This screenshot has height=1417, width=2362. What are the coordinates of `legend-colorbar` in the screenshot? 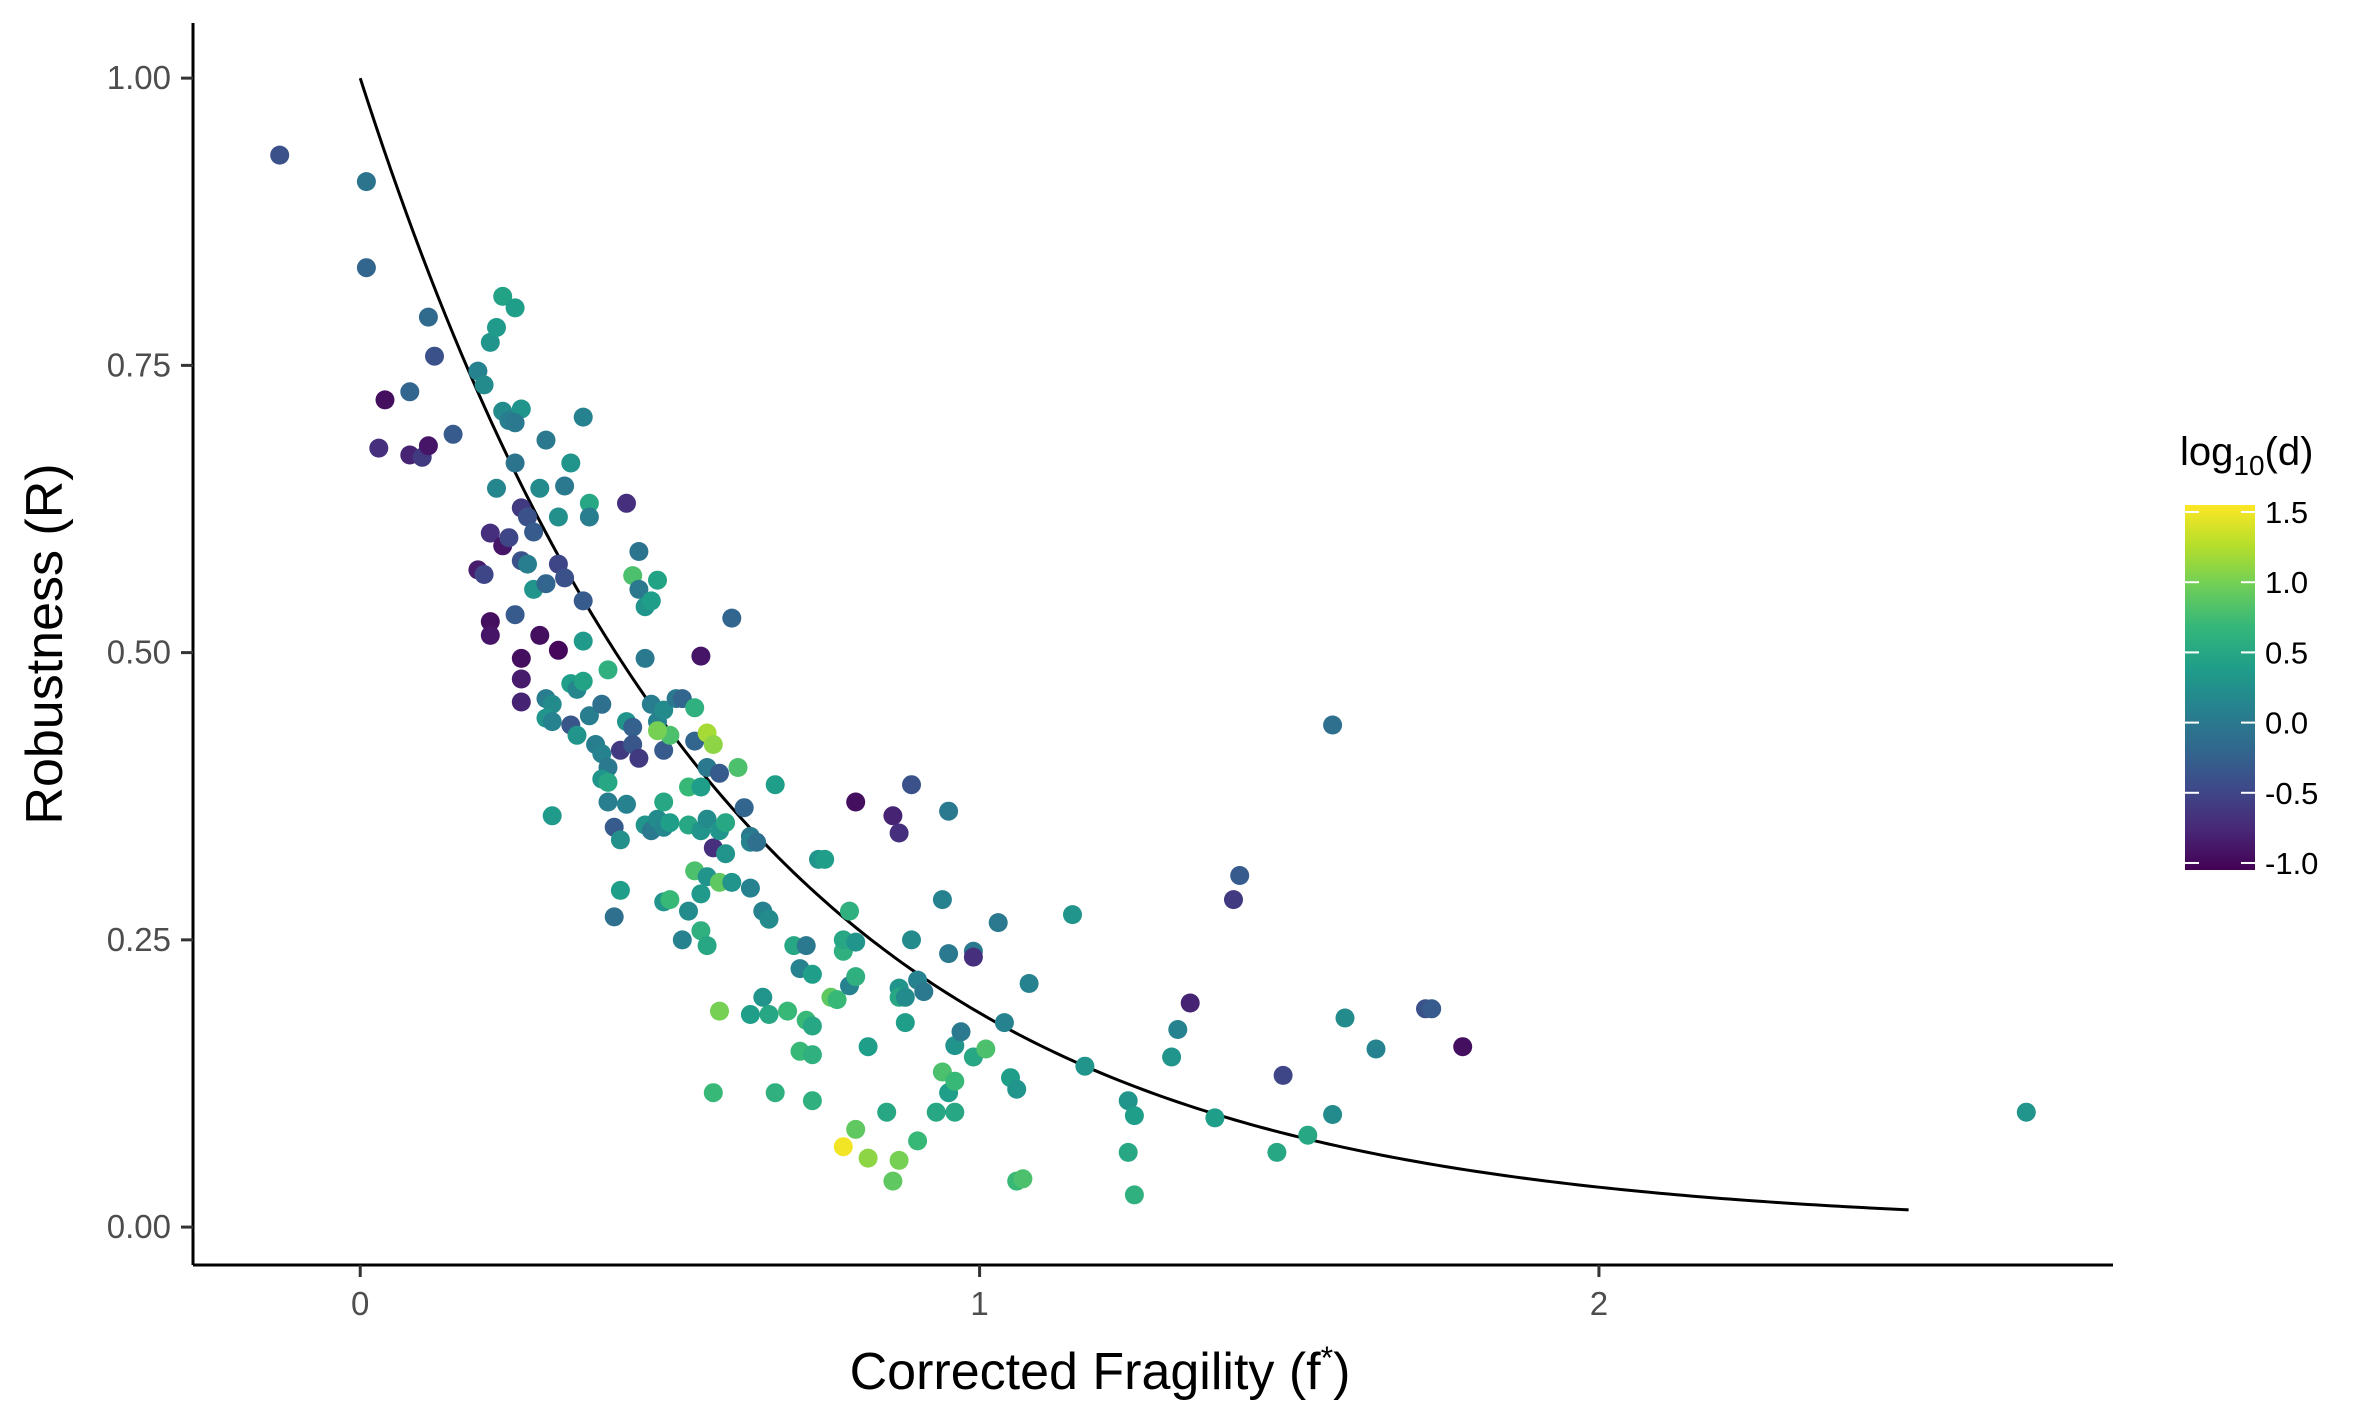 It's located at (2220, 687).